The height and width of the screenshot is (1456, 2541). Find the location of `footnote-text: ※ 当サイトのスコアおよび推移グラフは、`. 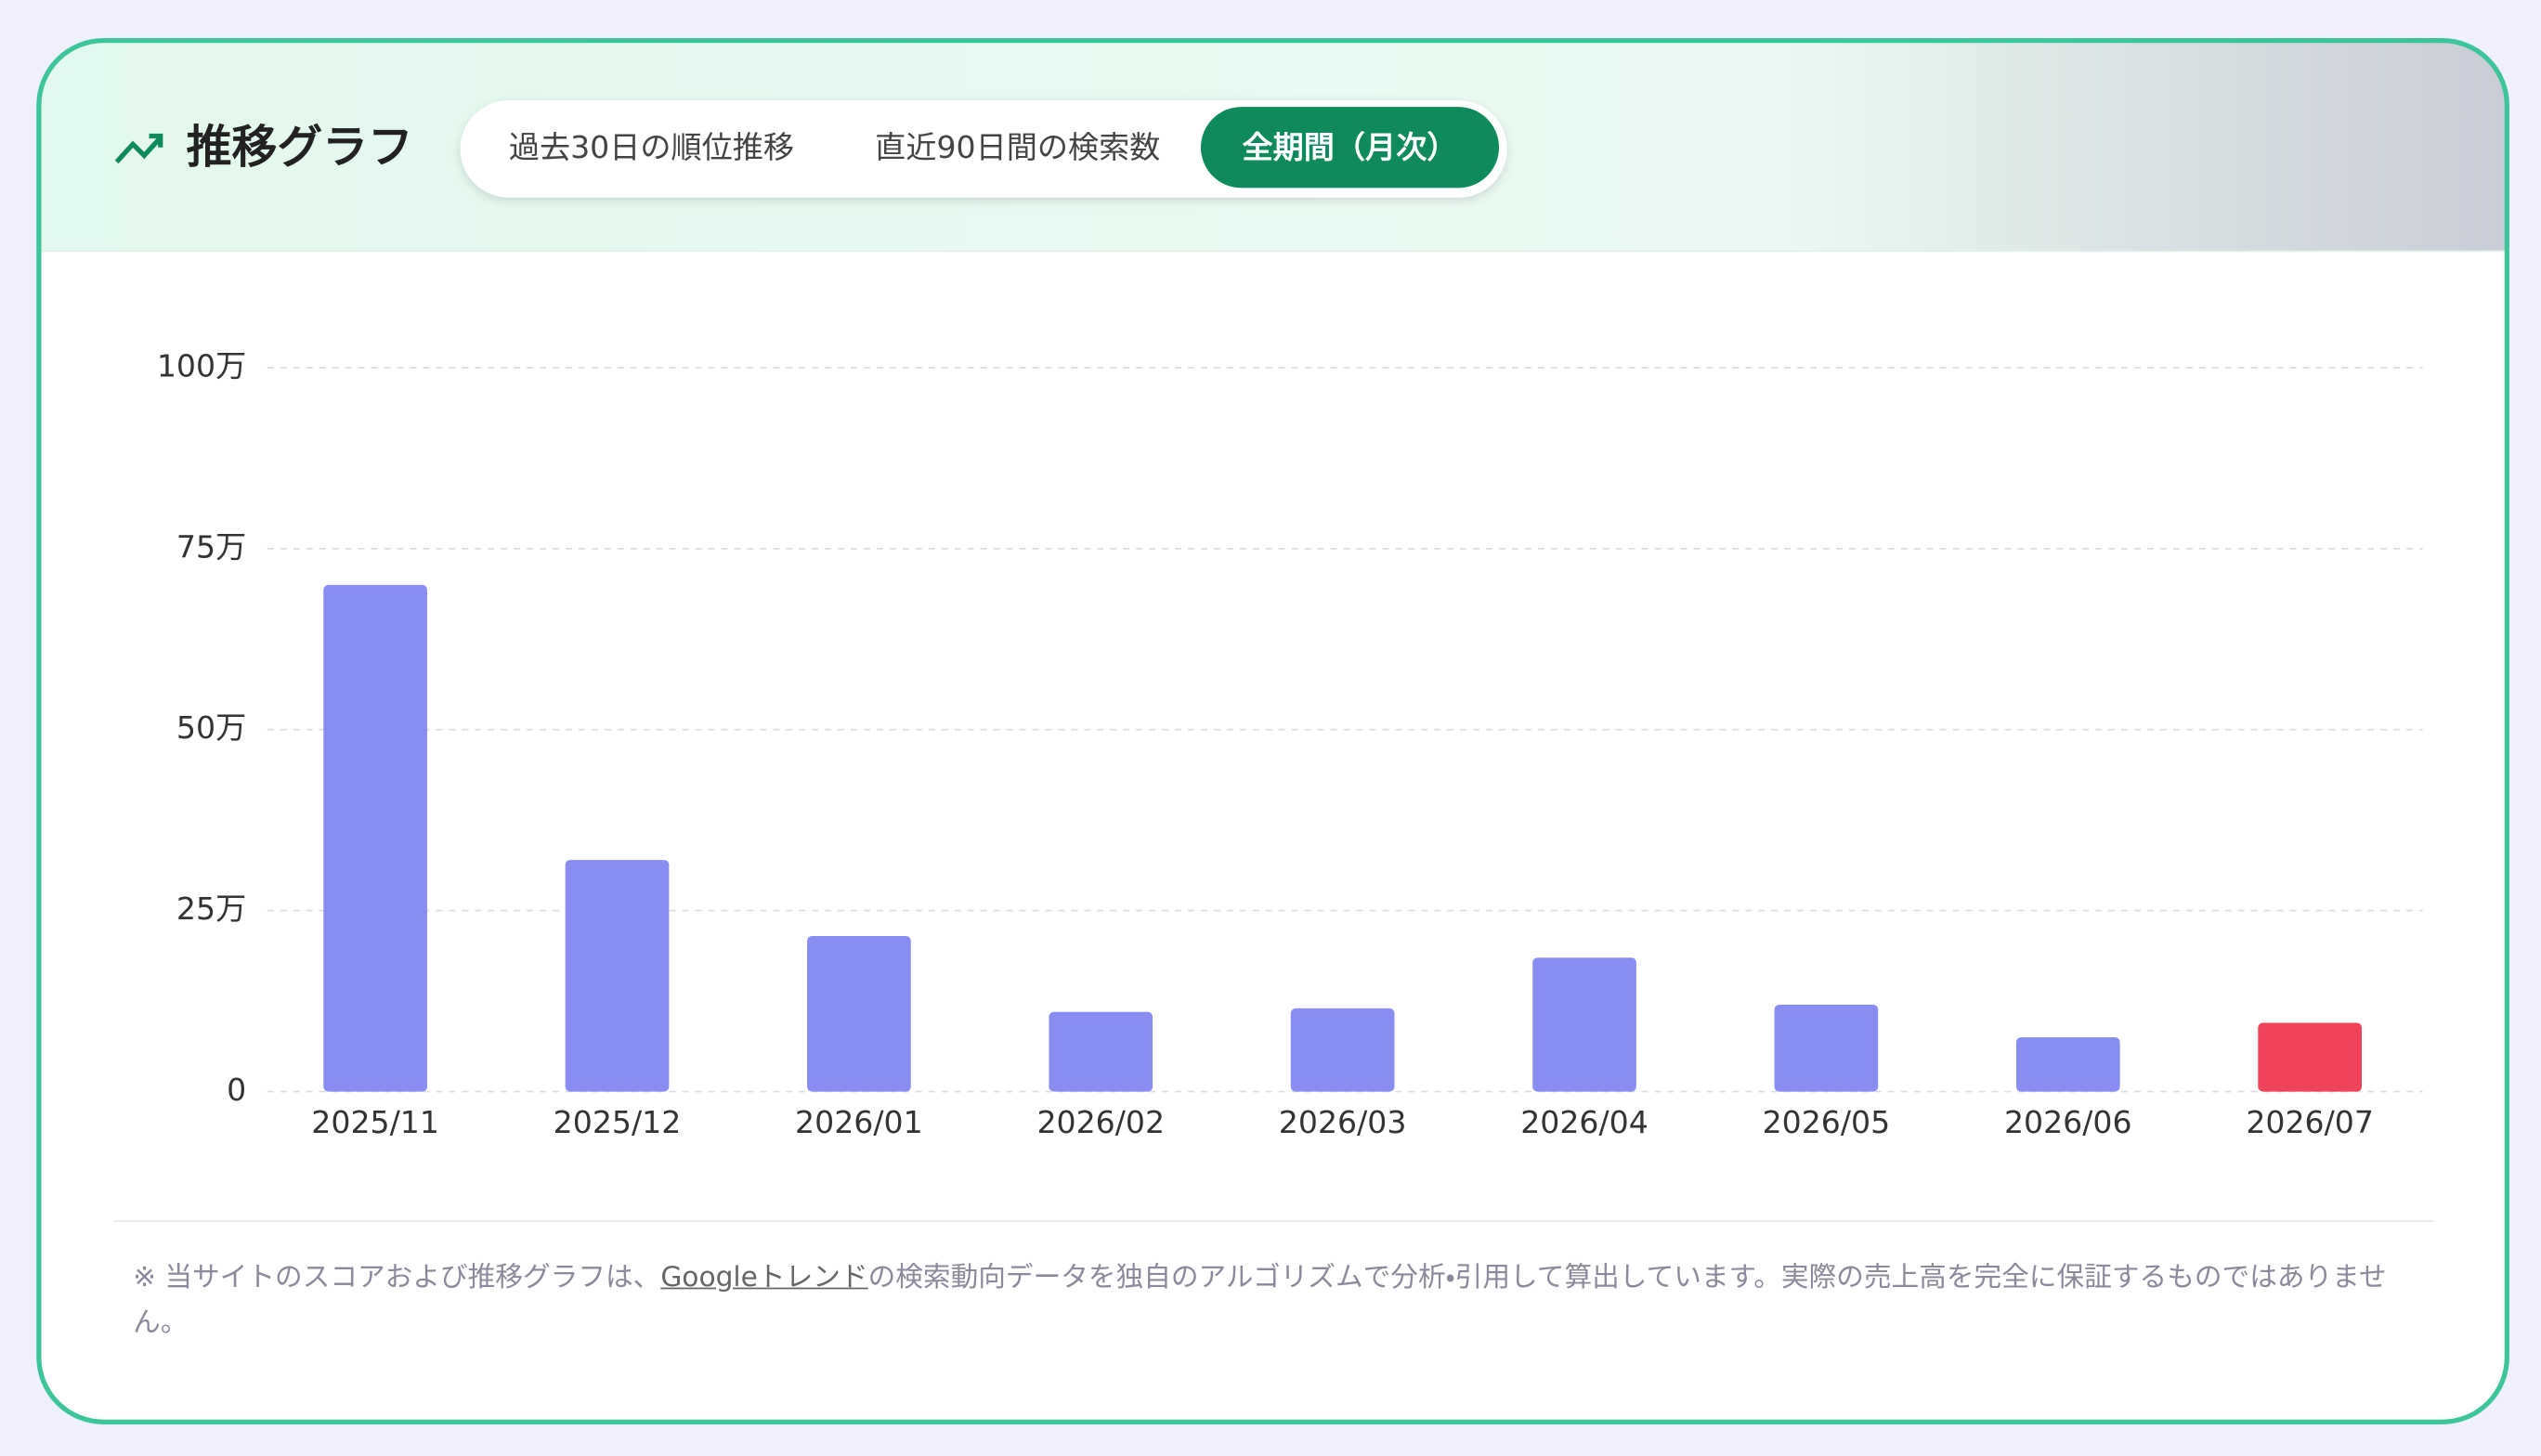

footnote-text: ※ 当サイトのスコアおよび推移グラフは、 is located at coordinates (397, 1277).